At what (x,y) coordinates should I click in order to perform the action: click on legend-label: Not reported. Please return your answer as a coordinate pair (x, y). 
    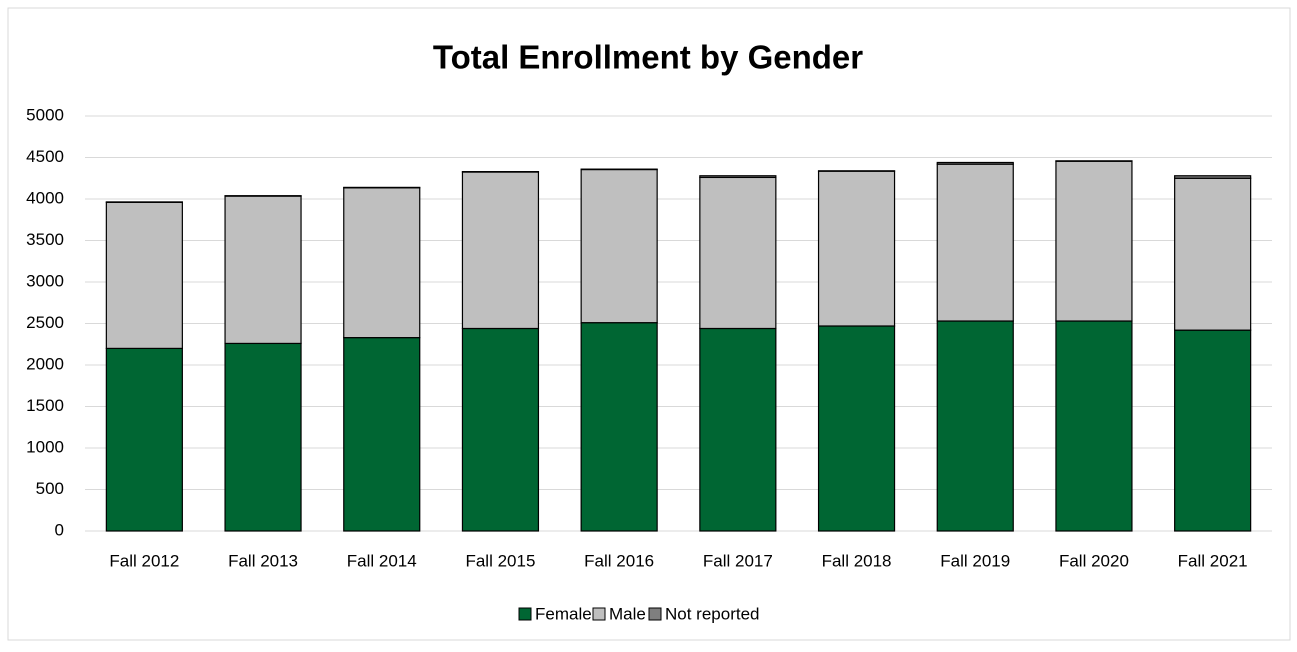
    Looking at the image, I should click on (712, 613).